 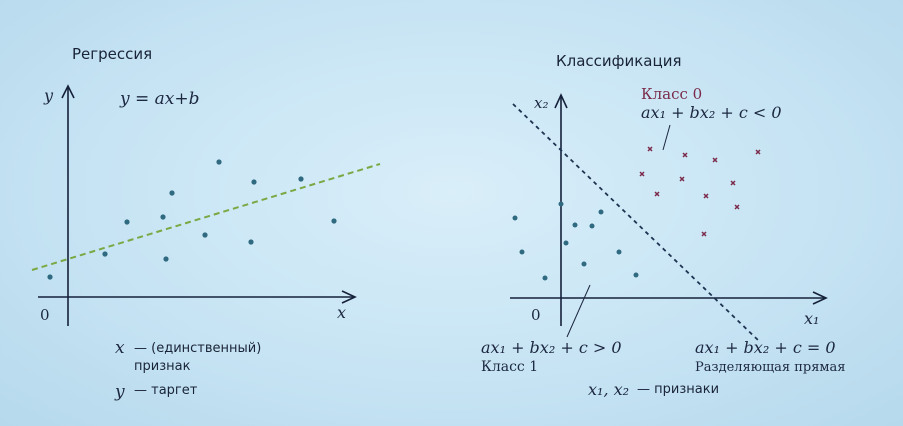 What do you see at coordinates (112, 54) in the screenshot?
I see `regression-title: Регрессия` at bounding box center [112, 54].